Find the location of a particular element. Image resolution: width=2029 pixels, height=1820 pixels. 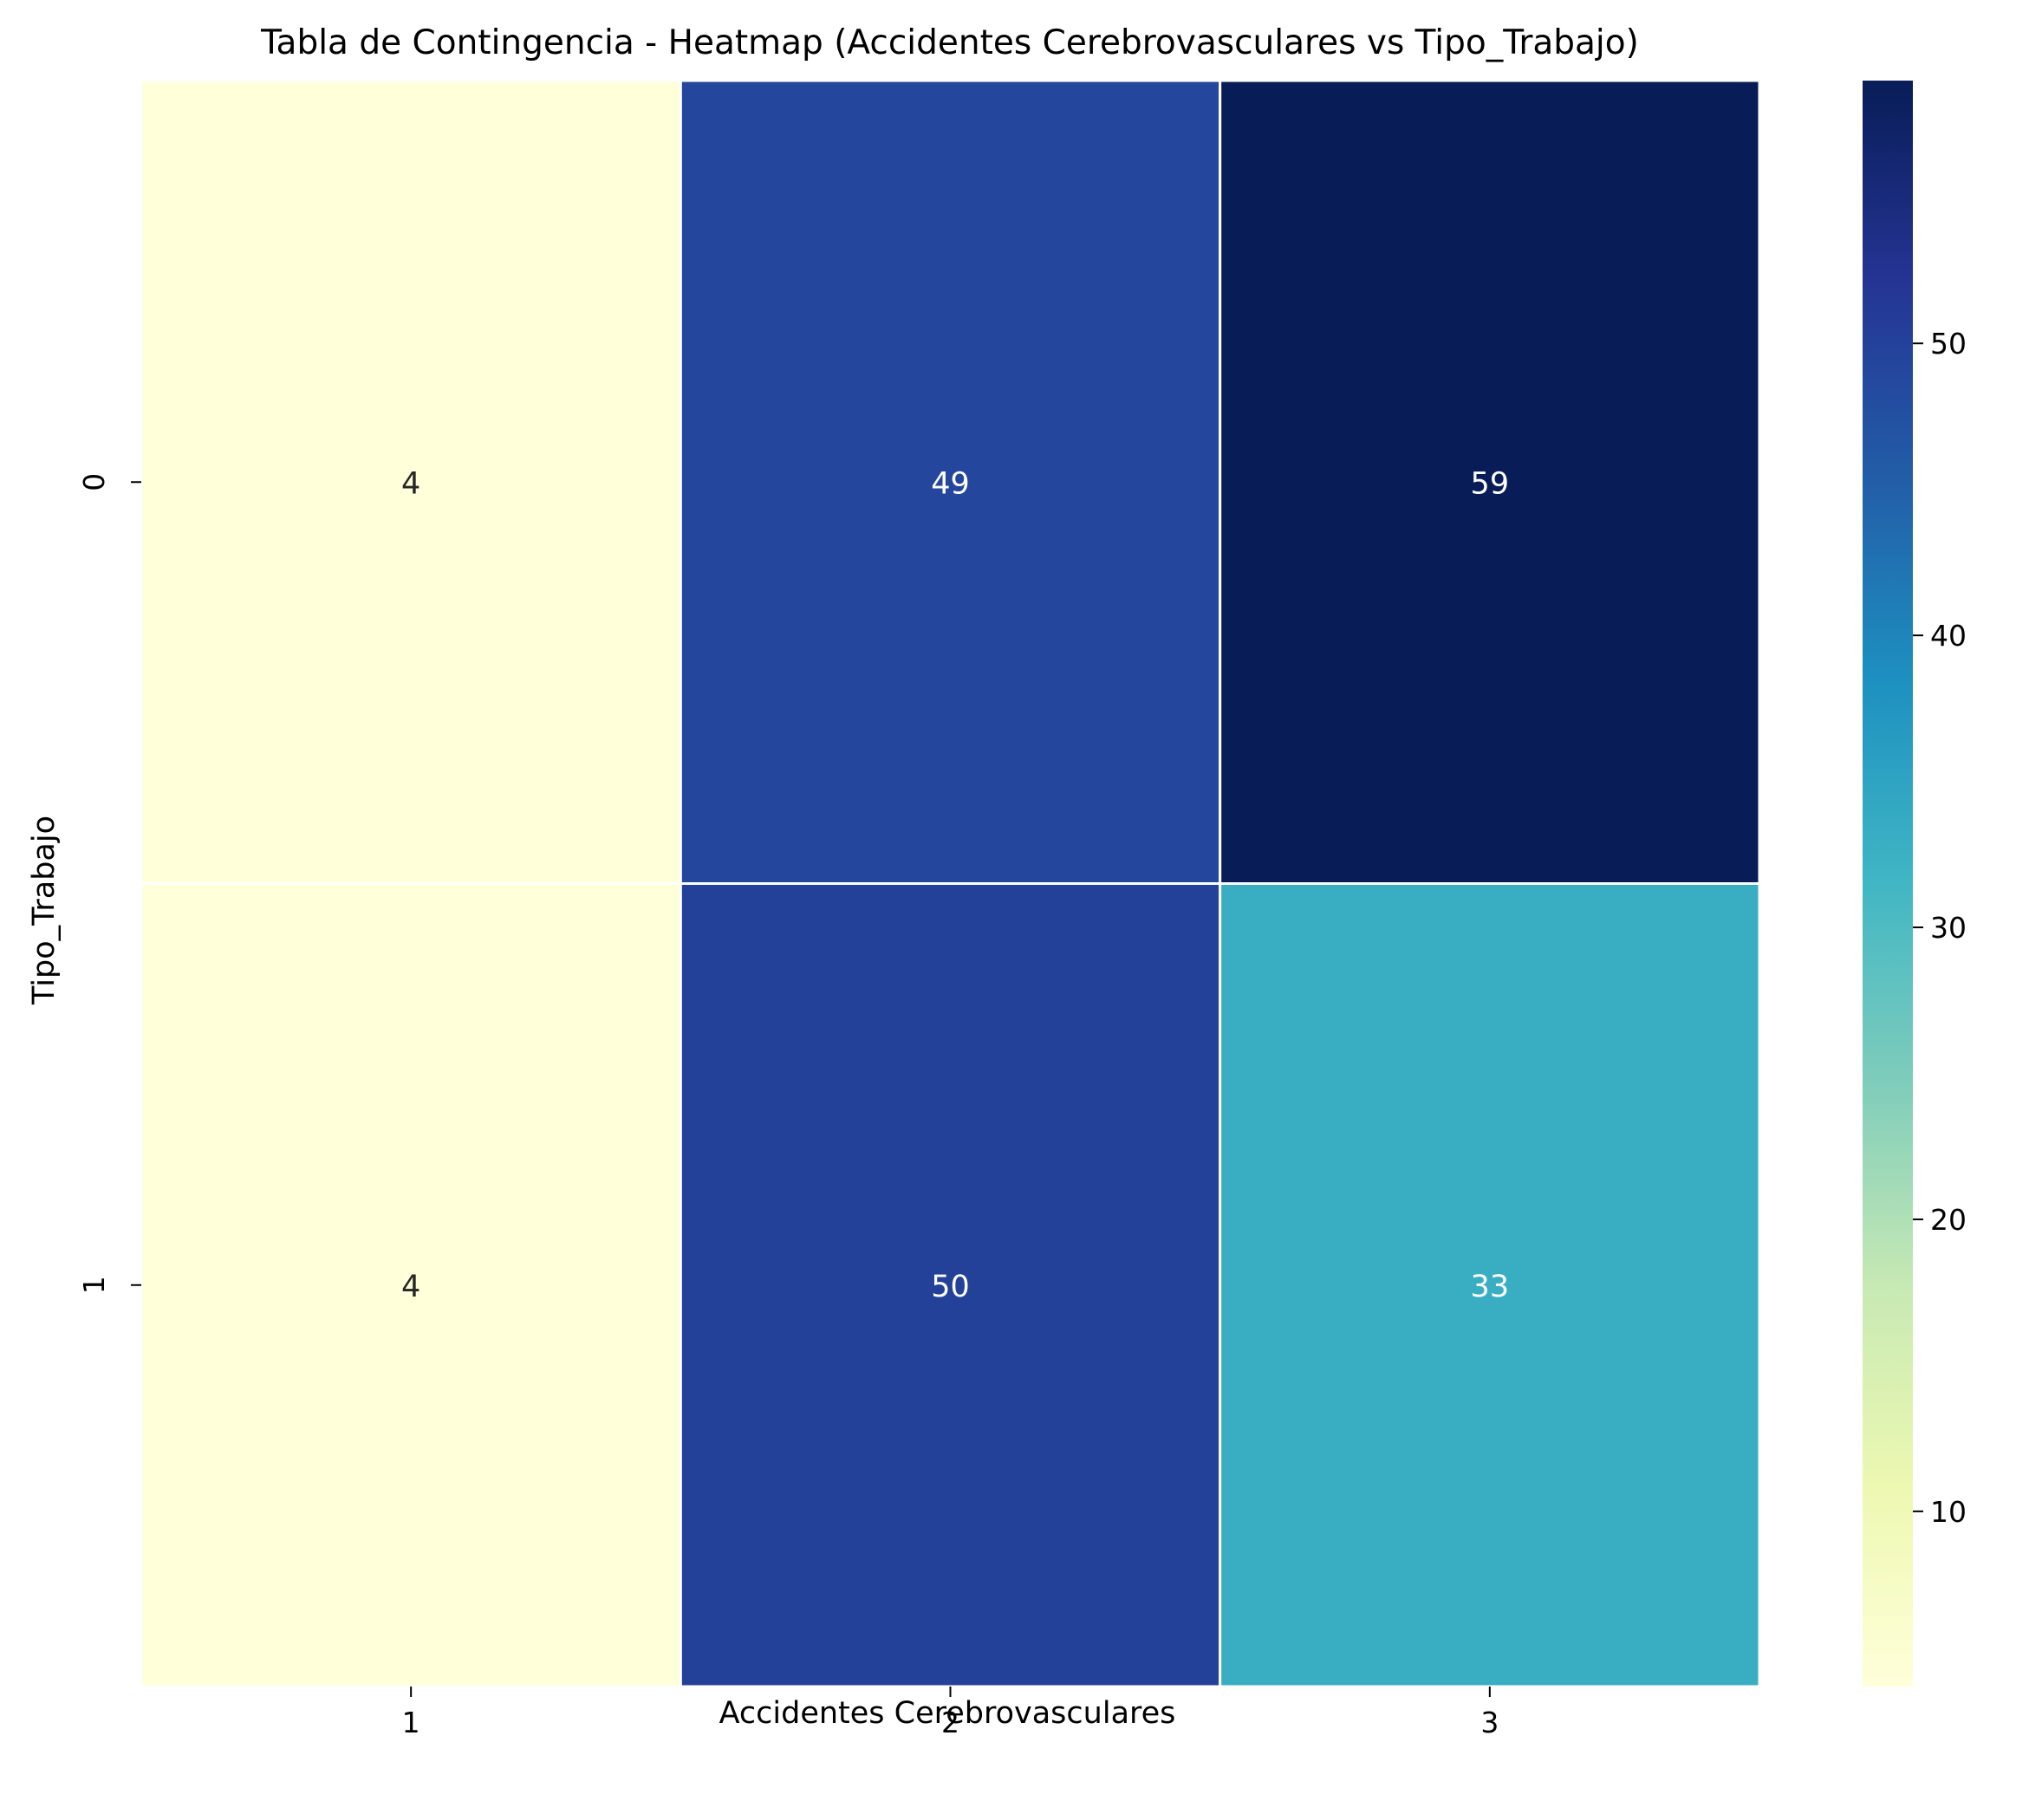

x-axis: 1 2 3 is located at coordinates (950, 1713).